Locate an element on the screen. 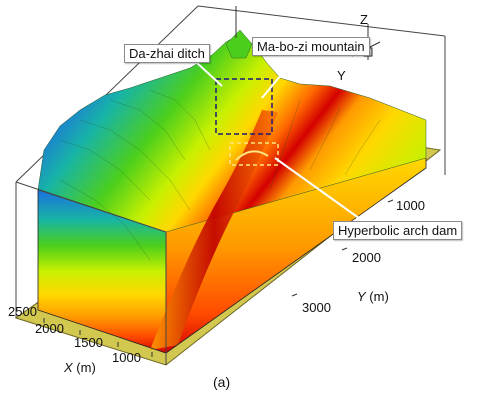  x-axis-name: X is located at coordinates (68, 367).